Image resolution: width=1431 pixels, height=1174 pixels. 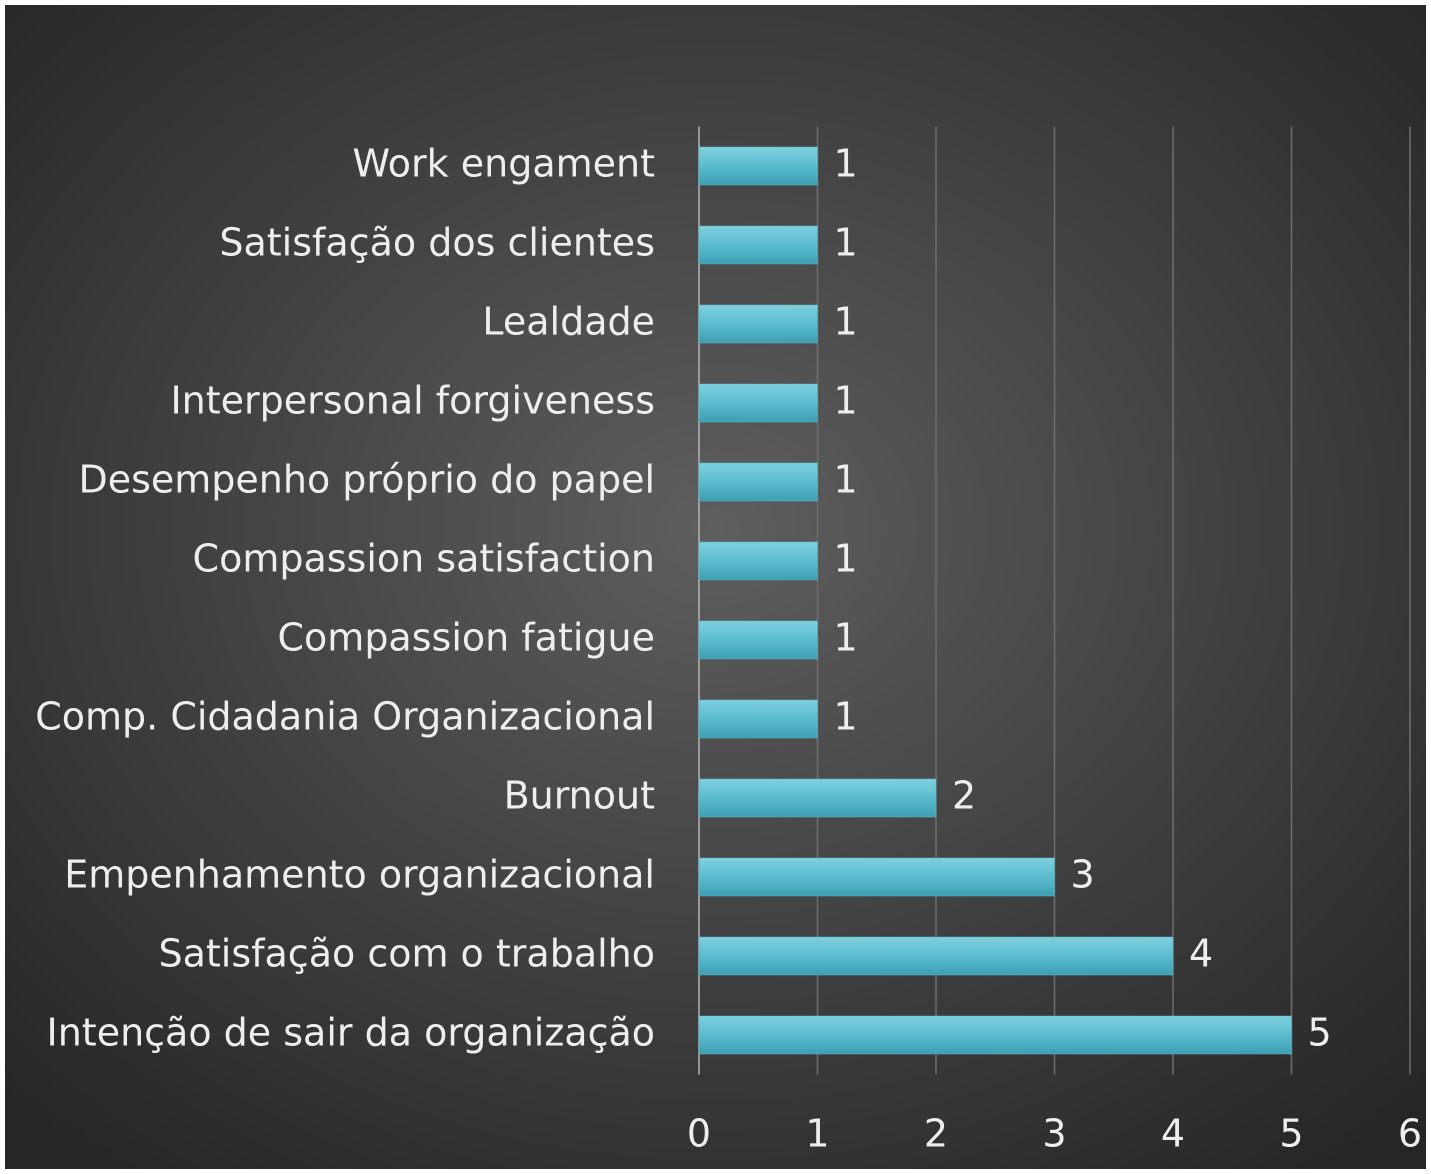 I want to click on y-tick-label: Lealdade, so click(x=568, y=322).